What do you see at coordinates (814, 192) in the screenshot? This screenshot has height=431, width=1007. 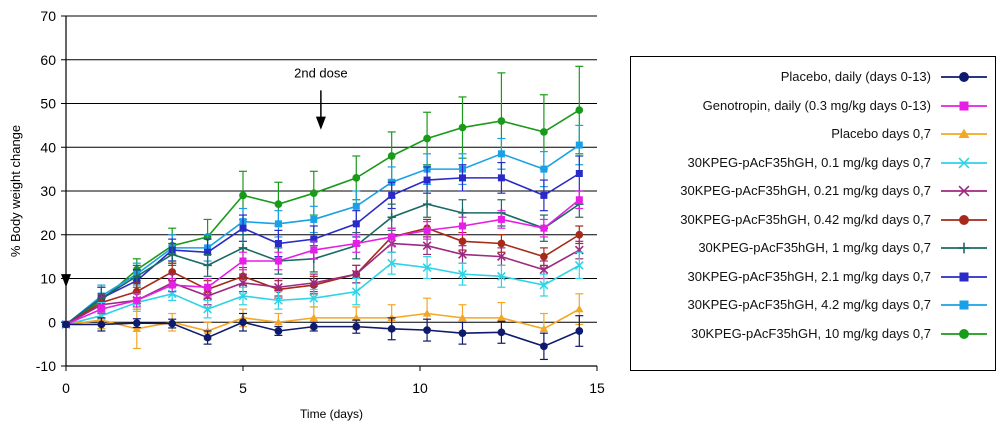 I see `legend-item: 30KPEG-pAcF35hGH, 0.21 mg/kg days 0,7` at bounding box center [814, 192].